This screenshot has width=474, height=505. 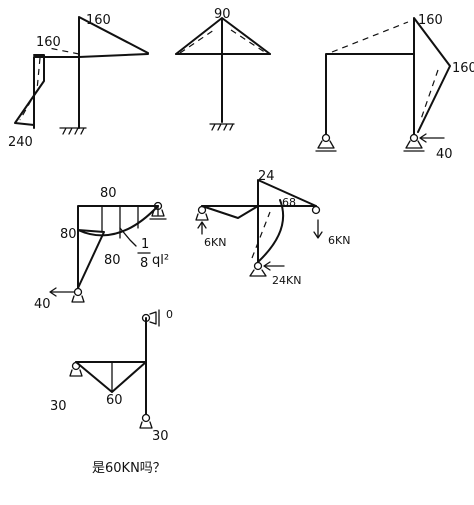 I want to click on question-note: 是60KN吗？, so click(x=129, y=468).